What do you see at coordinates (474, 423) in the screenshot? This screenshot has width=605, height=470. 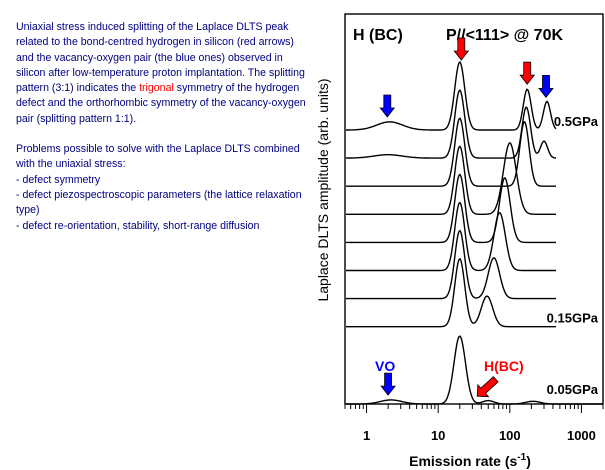 I see `x-axis-ticks: 1 10 100 1000` at bounding box center [474, 423].